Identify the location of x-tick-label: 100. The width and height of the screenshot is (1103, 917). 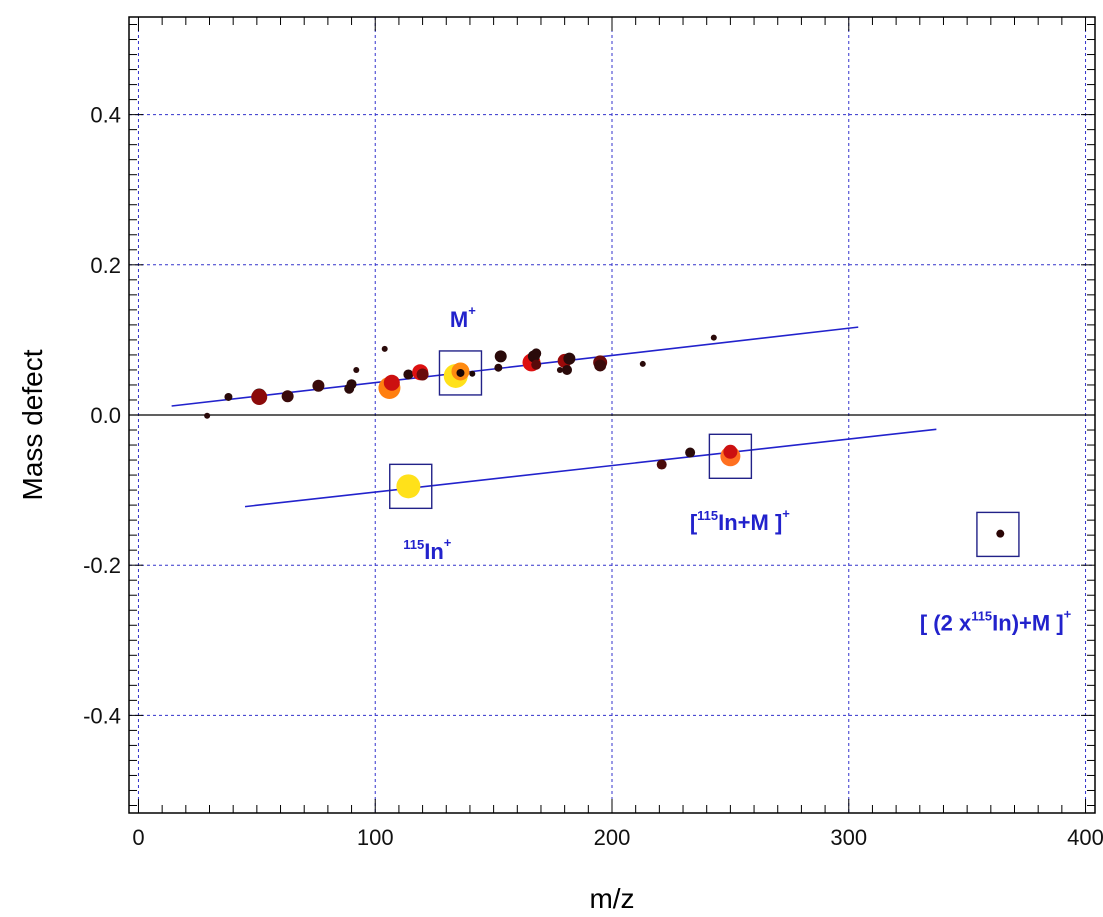
(375, 837).